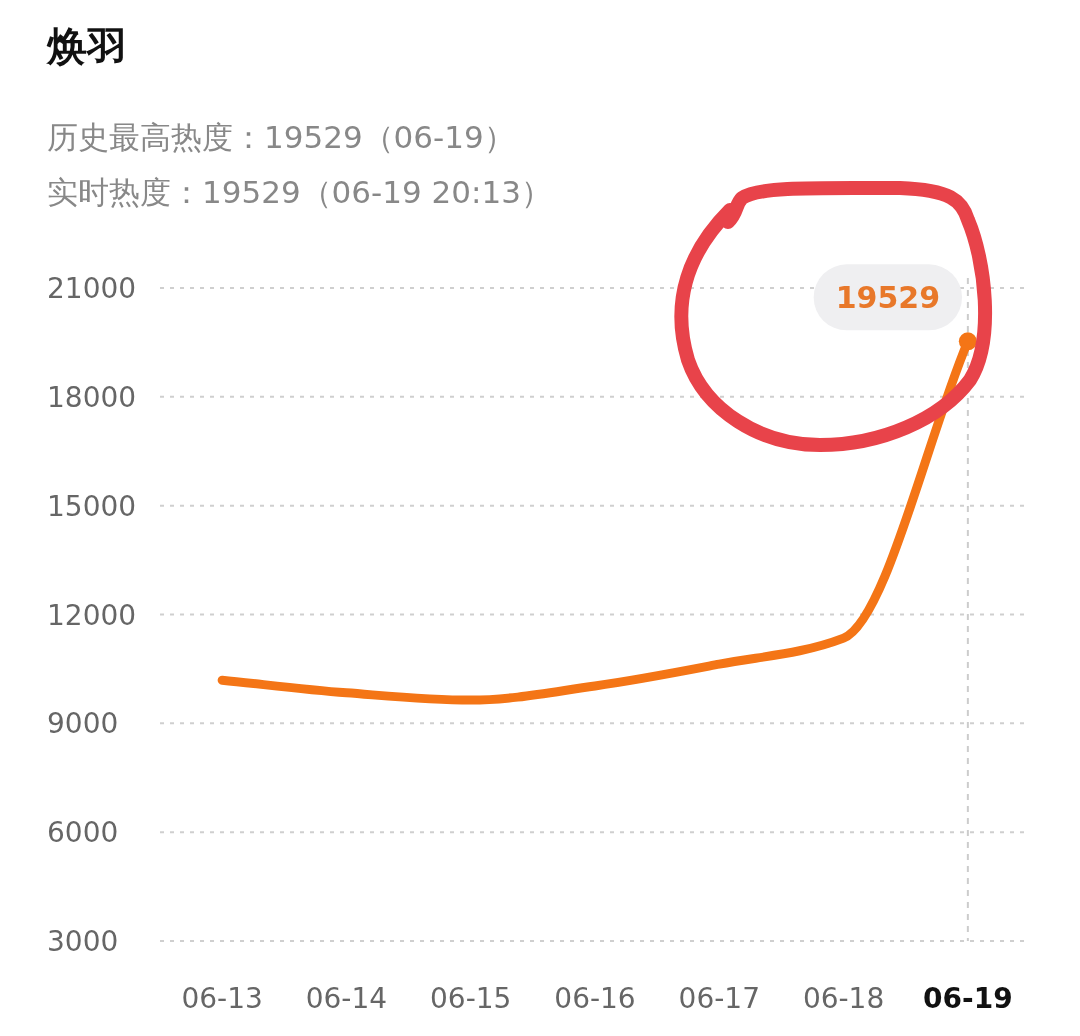 This screenshot has width=1080, height=1036. Describe the element at coordinates (968, 998) in the screenshot. I see `x-tick-label: 06-19` at that location.